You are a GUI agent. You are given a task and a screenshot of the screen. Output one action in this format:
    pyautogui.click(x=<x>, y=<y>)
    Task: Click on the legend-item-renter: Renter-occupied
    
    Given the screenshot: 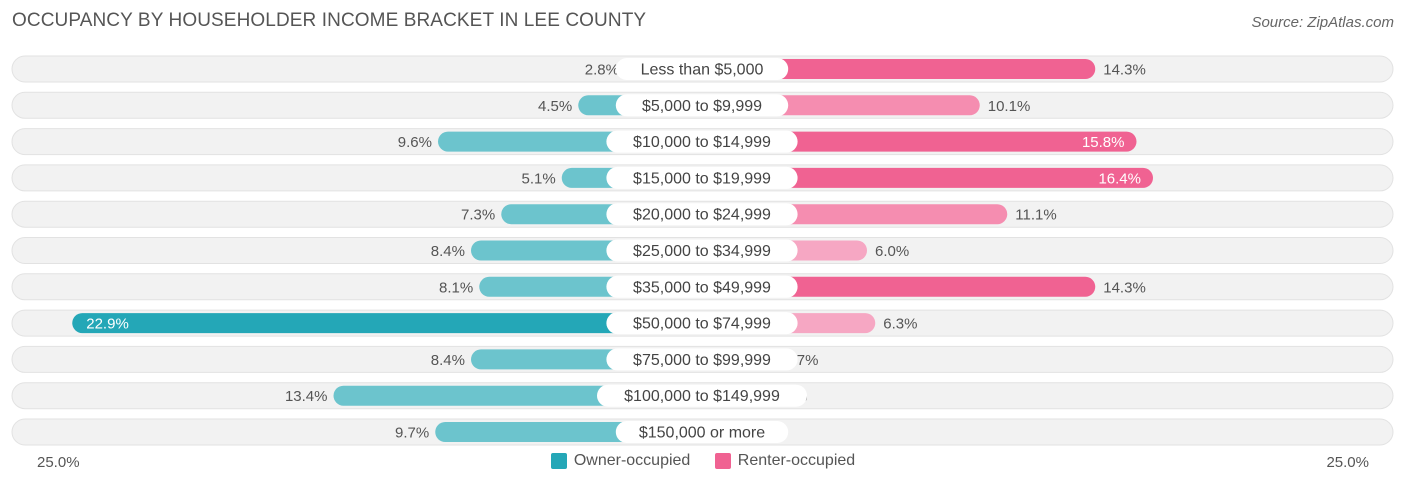 What is the action you would take?
    pyautogui.click(x=785, y=461)
    